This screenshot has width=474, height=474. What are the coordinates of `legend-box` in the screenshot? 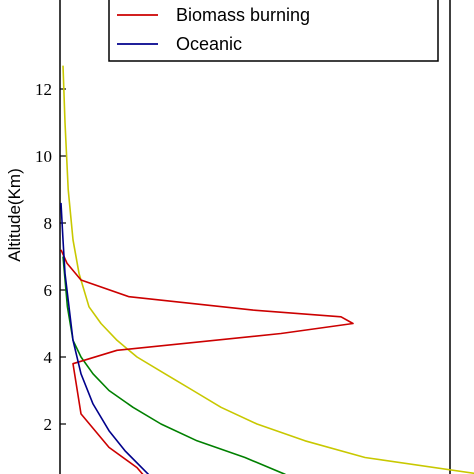 It's located at (273, 31).